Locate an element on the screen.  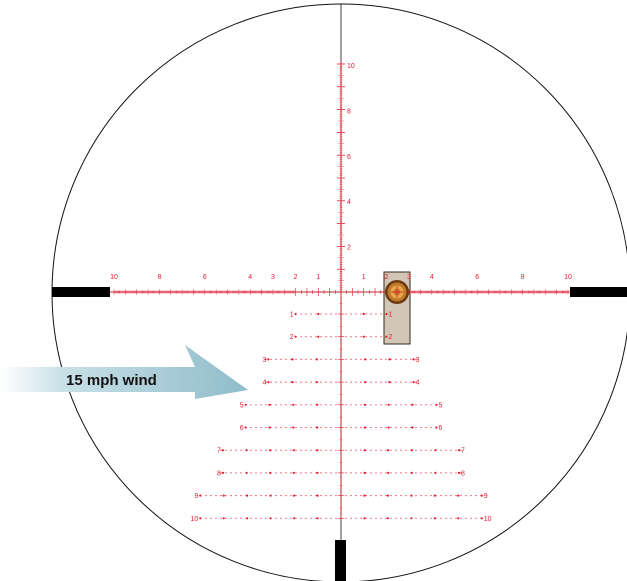
horizontal-label-right: 3 is located at coordinates (409, 277).